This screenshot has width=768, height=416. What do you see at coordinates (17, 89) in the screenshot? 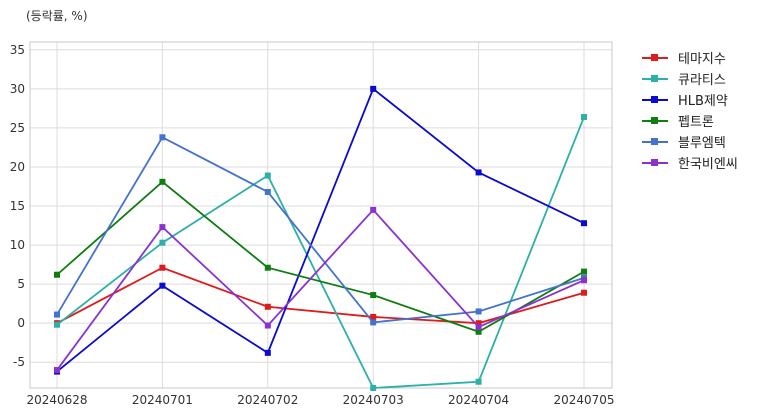
I see `y-tick-label: 30` at bounding box center [17, 89].